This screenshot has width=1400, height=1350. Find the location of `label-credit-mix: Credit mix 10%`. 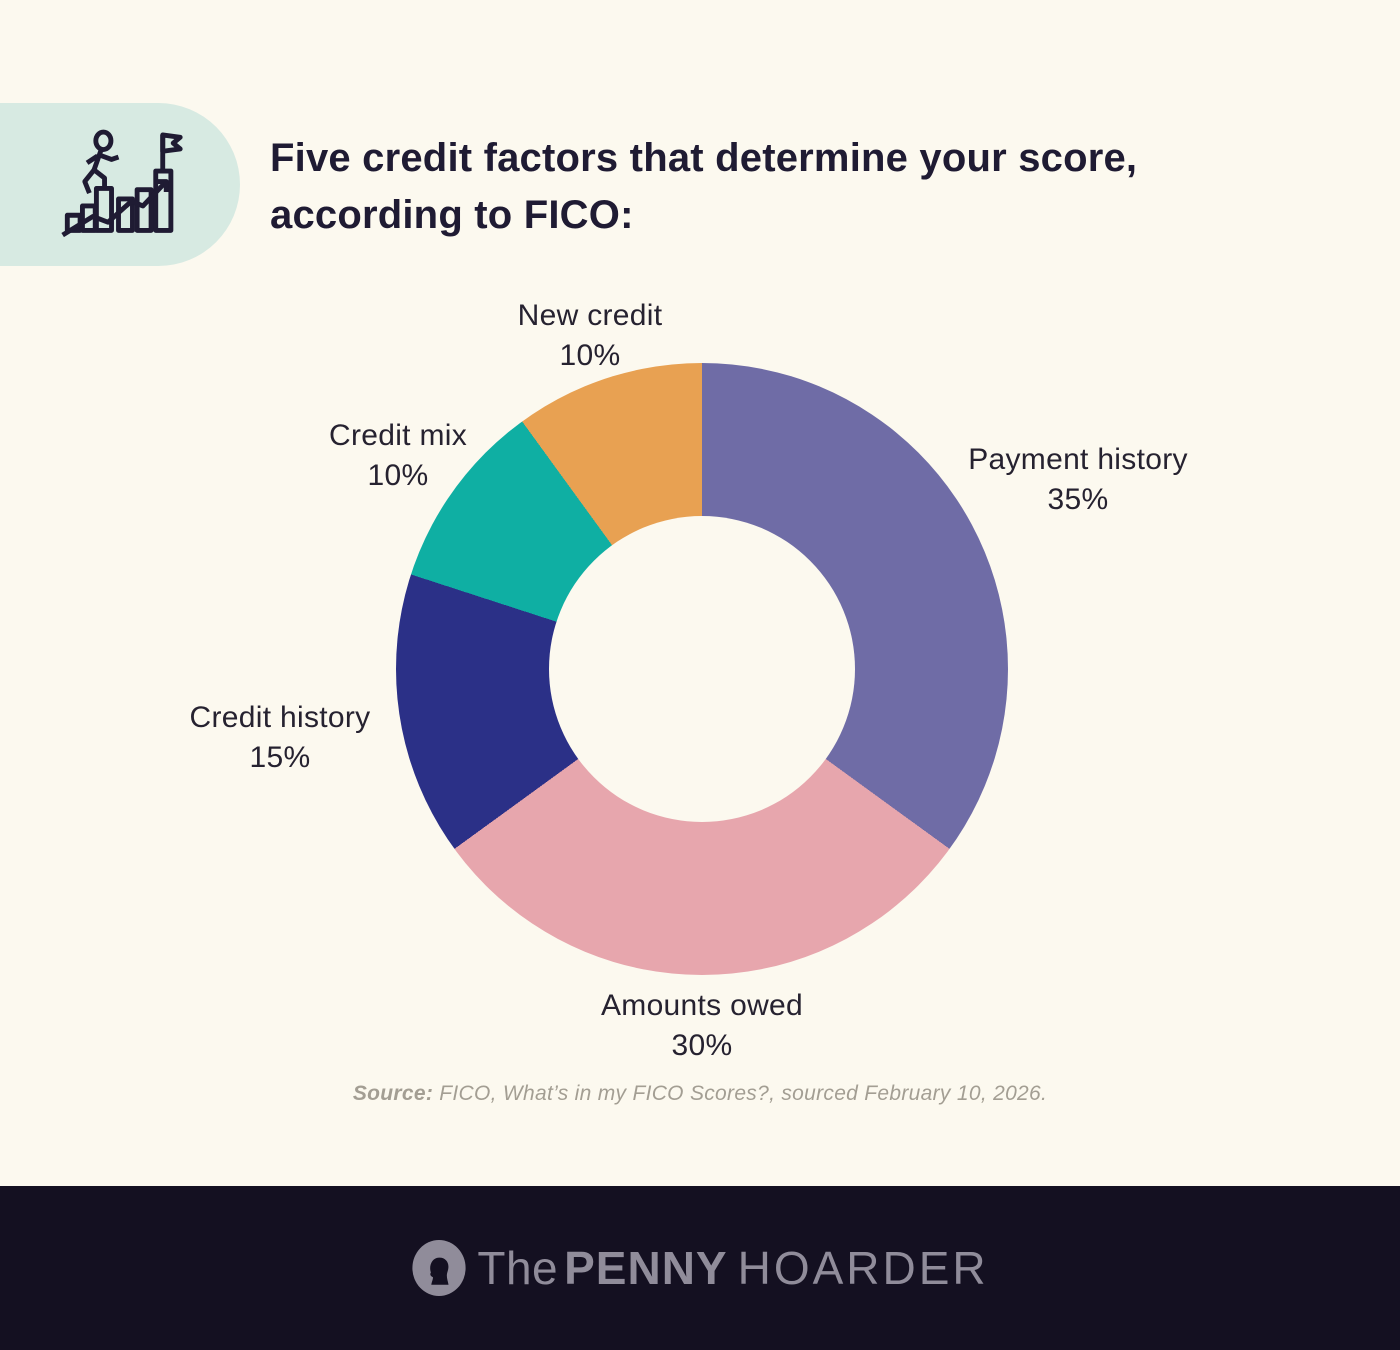

label-credit-mix: Credit mix 10% is located at coordinates (398, 456).